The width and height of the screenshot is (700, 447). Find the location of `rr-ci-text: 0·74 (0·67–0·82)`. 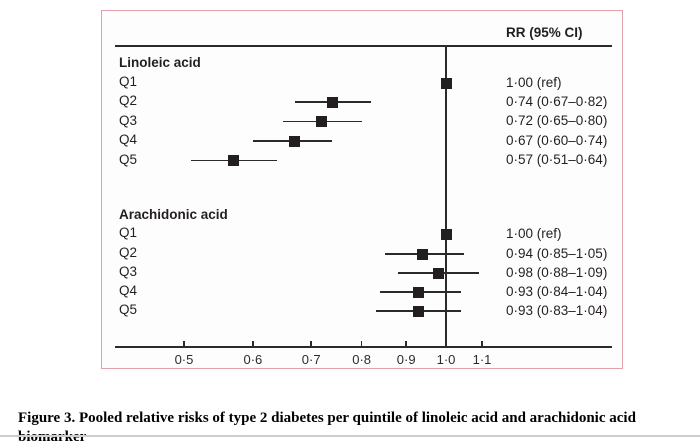

rr-ci-text: 0·74 (0·67–0·82) is located at coordinates (557, 101).